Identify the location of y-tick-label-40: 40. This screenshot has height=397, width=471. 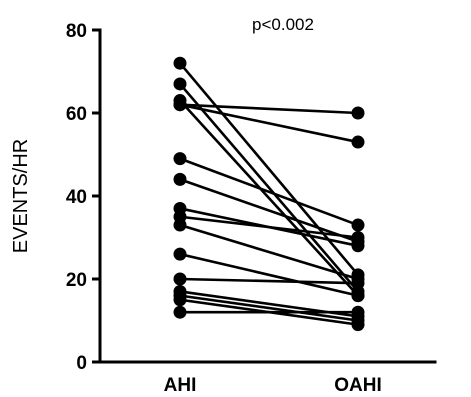
(76, 197).